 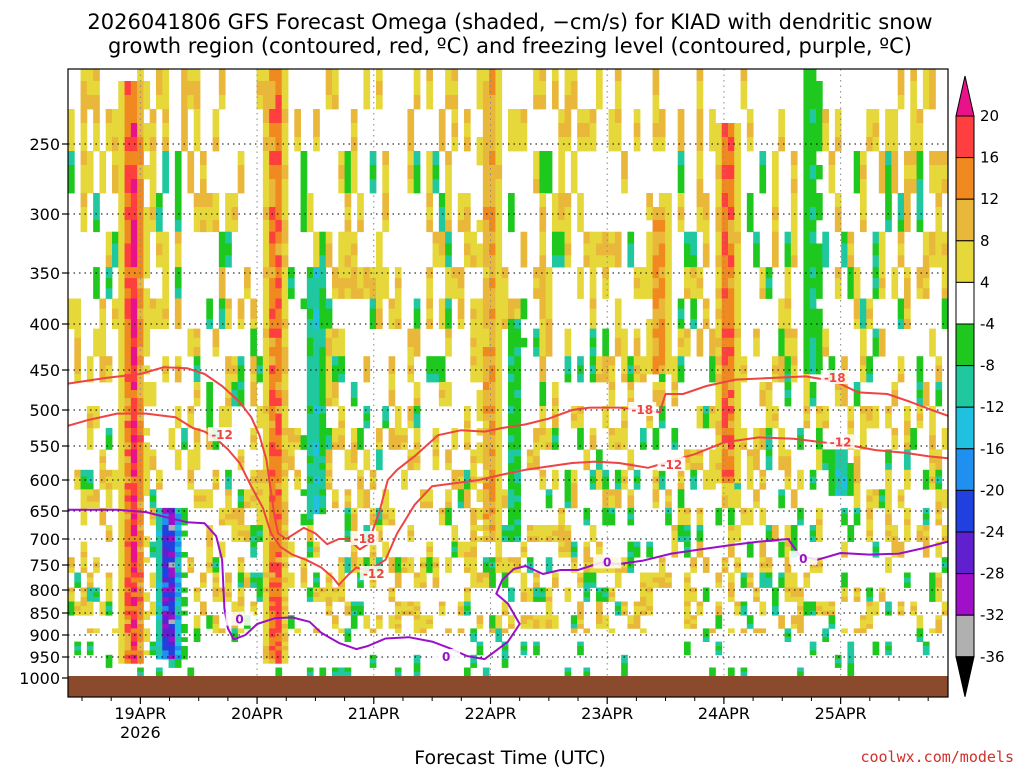 What do you see at coordinates (965, 469) in the screenshot?
I see `colorbar-segment` at bounding box center [965, 469].